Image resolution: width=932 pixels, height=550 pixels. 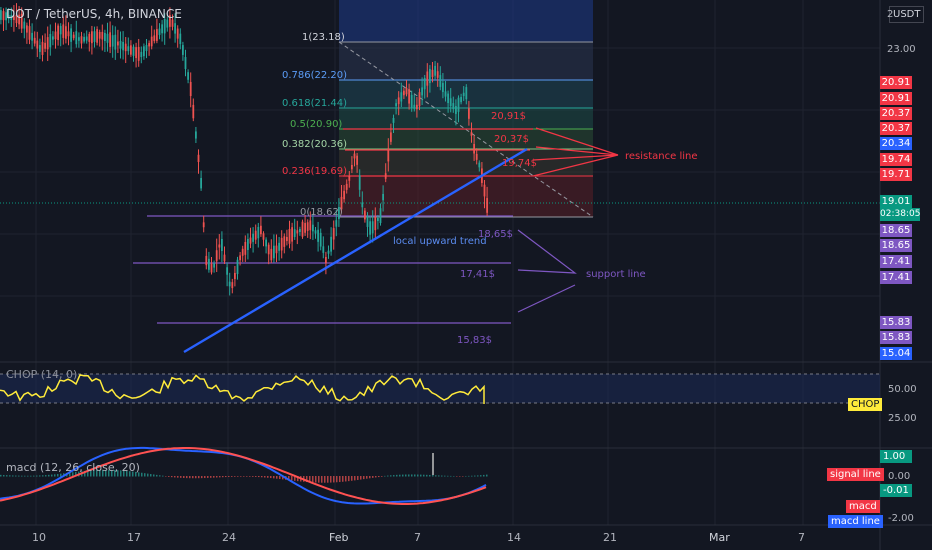 I want to click on chop-indicator-label: CHOP (14, 0), so click(x=42, y=374).